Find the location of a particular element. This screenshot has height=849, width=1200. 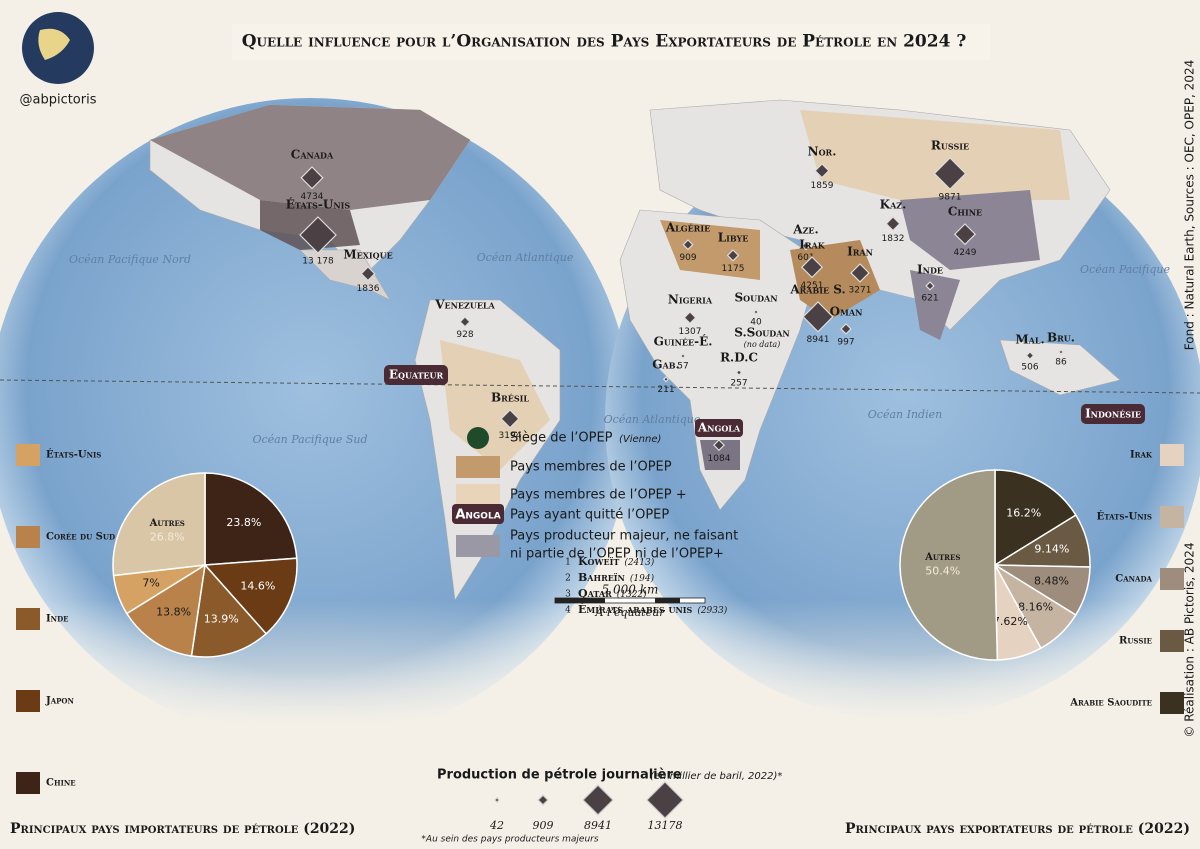

pie-value-label: 9.14% is located at coordinates (1051, 549).